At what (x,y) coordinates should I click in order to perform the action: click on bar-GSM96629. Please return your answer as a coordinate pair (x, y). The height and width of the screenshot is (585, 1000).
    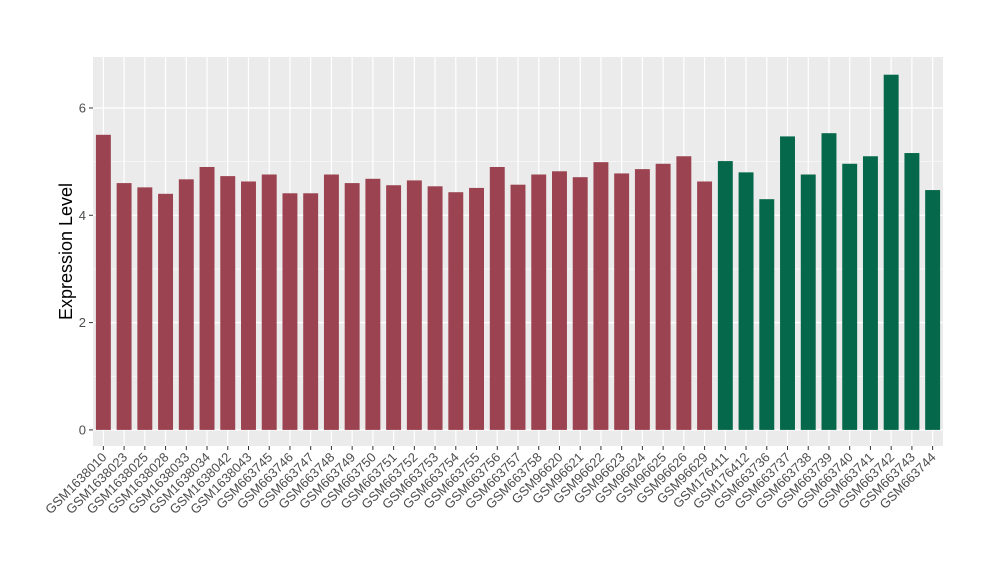
    Looking at the image, I should click on (705, 305).